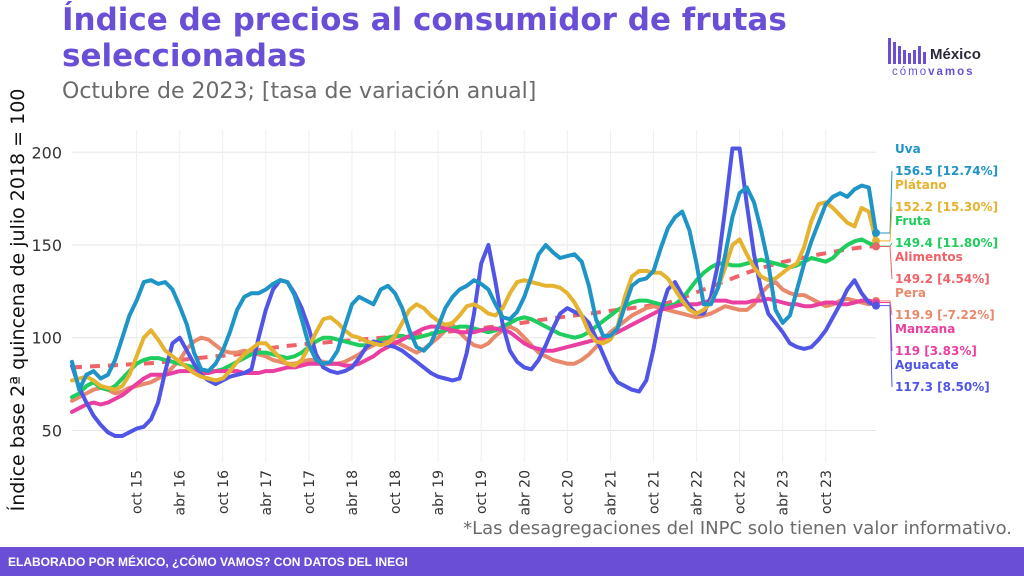  Describe the element at coordinates (913, 221) in the screenshot. I see `series-name-label: Fruta` at that location.